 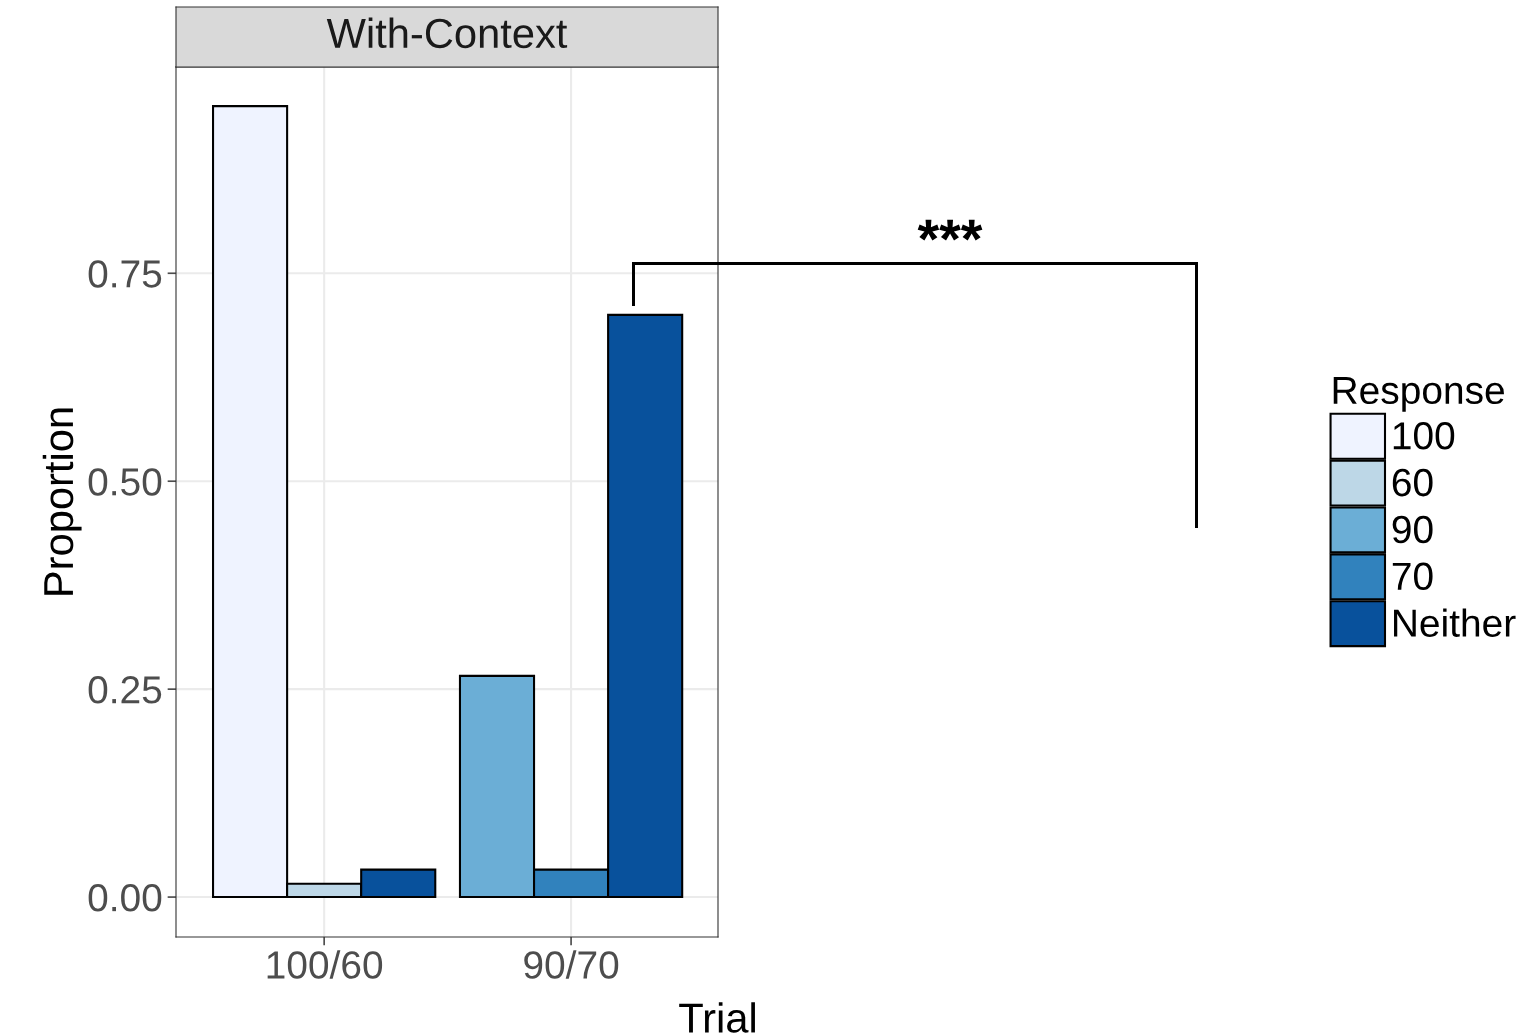 What do you see at coordinates (717, 1017) in the screenshot?
I see `x-axis-title: Trial` at bounding box center [717, 1017].